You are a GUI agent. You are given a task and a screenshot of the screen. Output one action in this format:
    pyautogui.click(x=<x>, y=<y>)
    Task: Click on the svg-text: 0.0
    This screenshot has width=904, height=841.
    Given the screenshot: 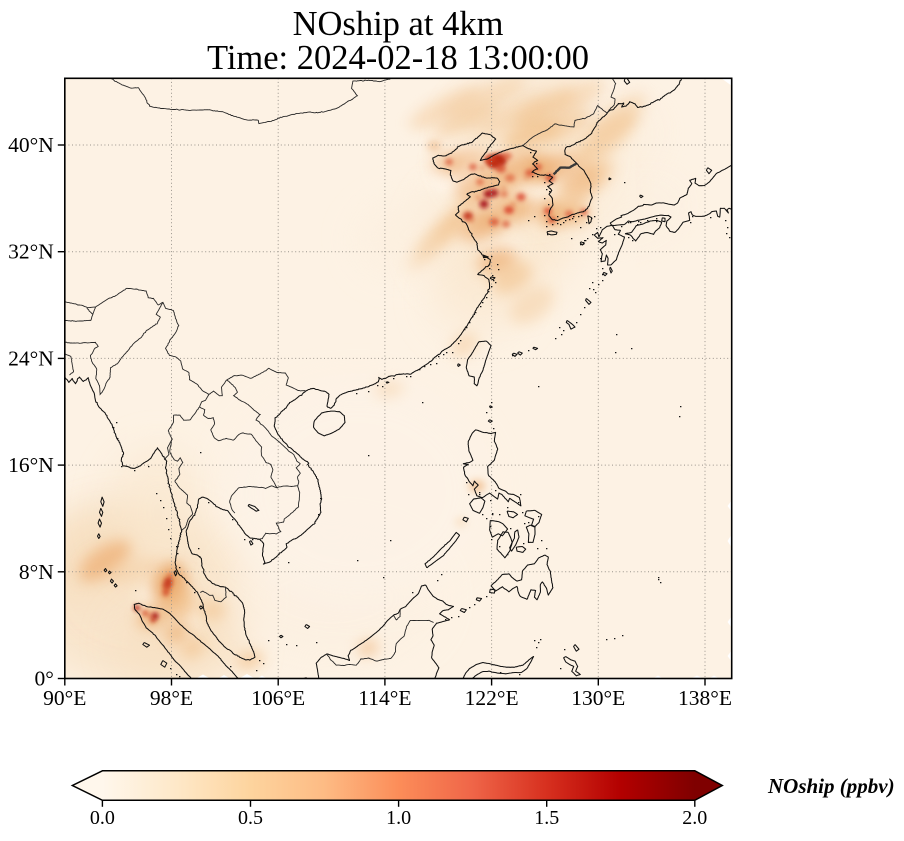 What is the action you would take?
    pyautogui.click(x=102, y=818)
    